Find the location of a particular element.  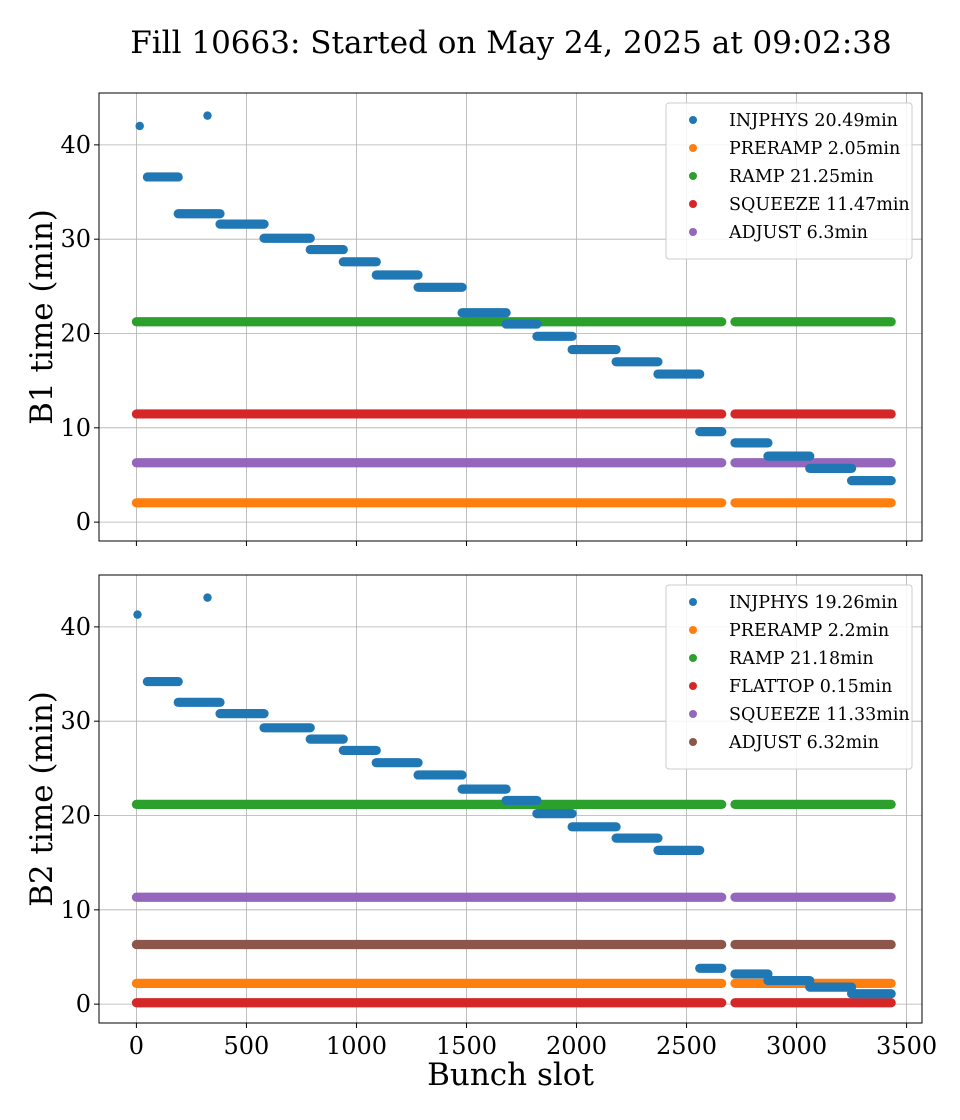

panel-1-legend-label-4: ADJUST 6.3min is located at coordinates (798, 233).